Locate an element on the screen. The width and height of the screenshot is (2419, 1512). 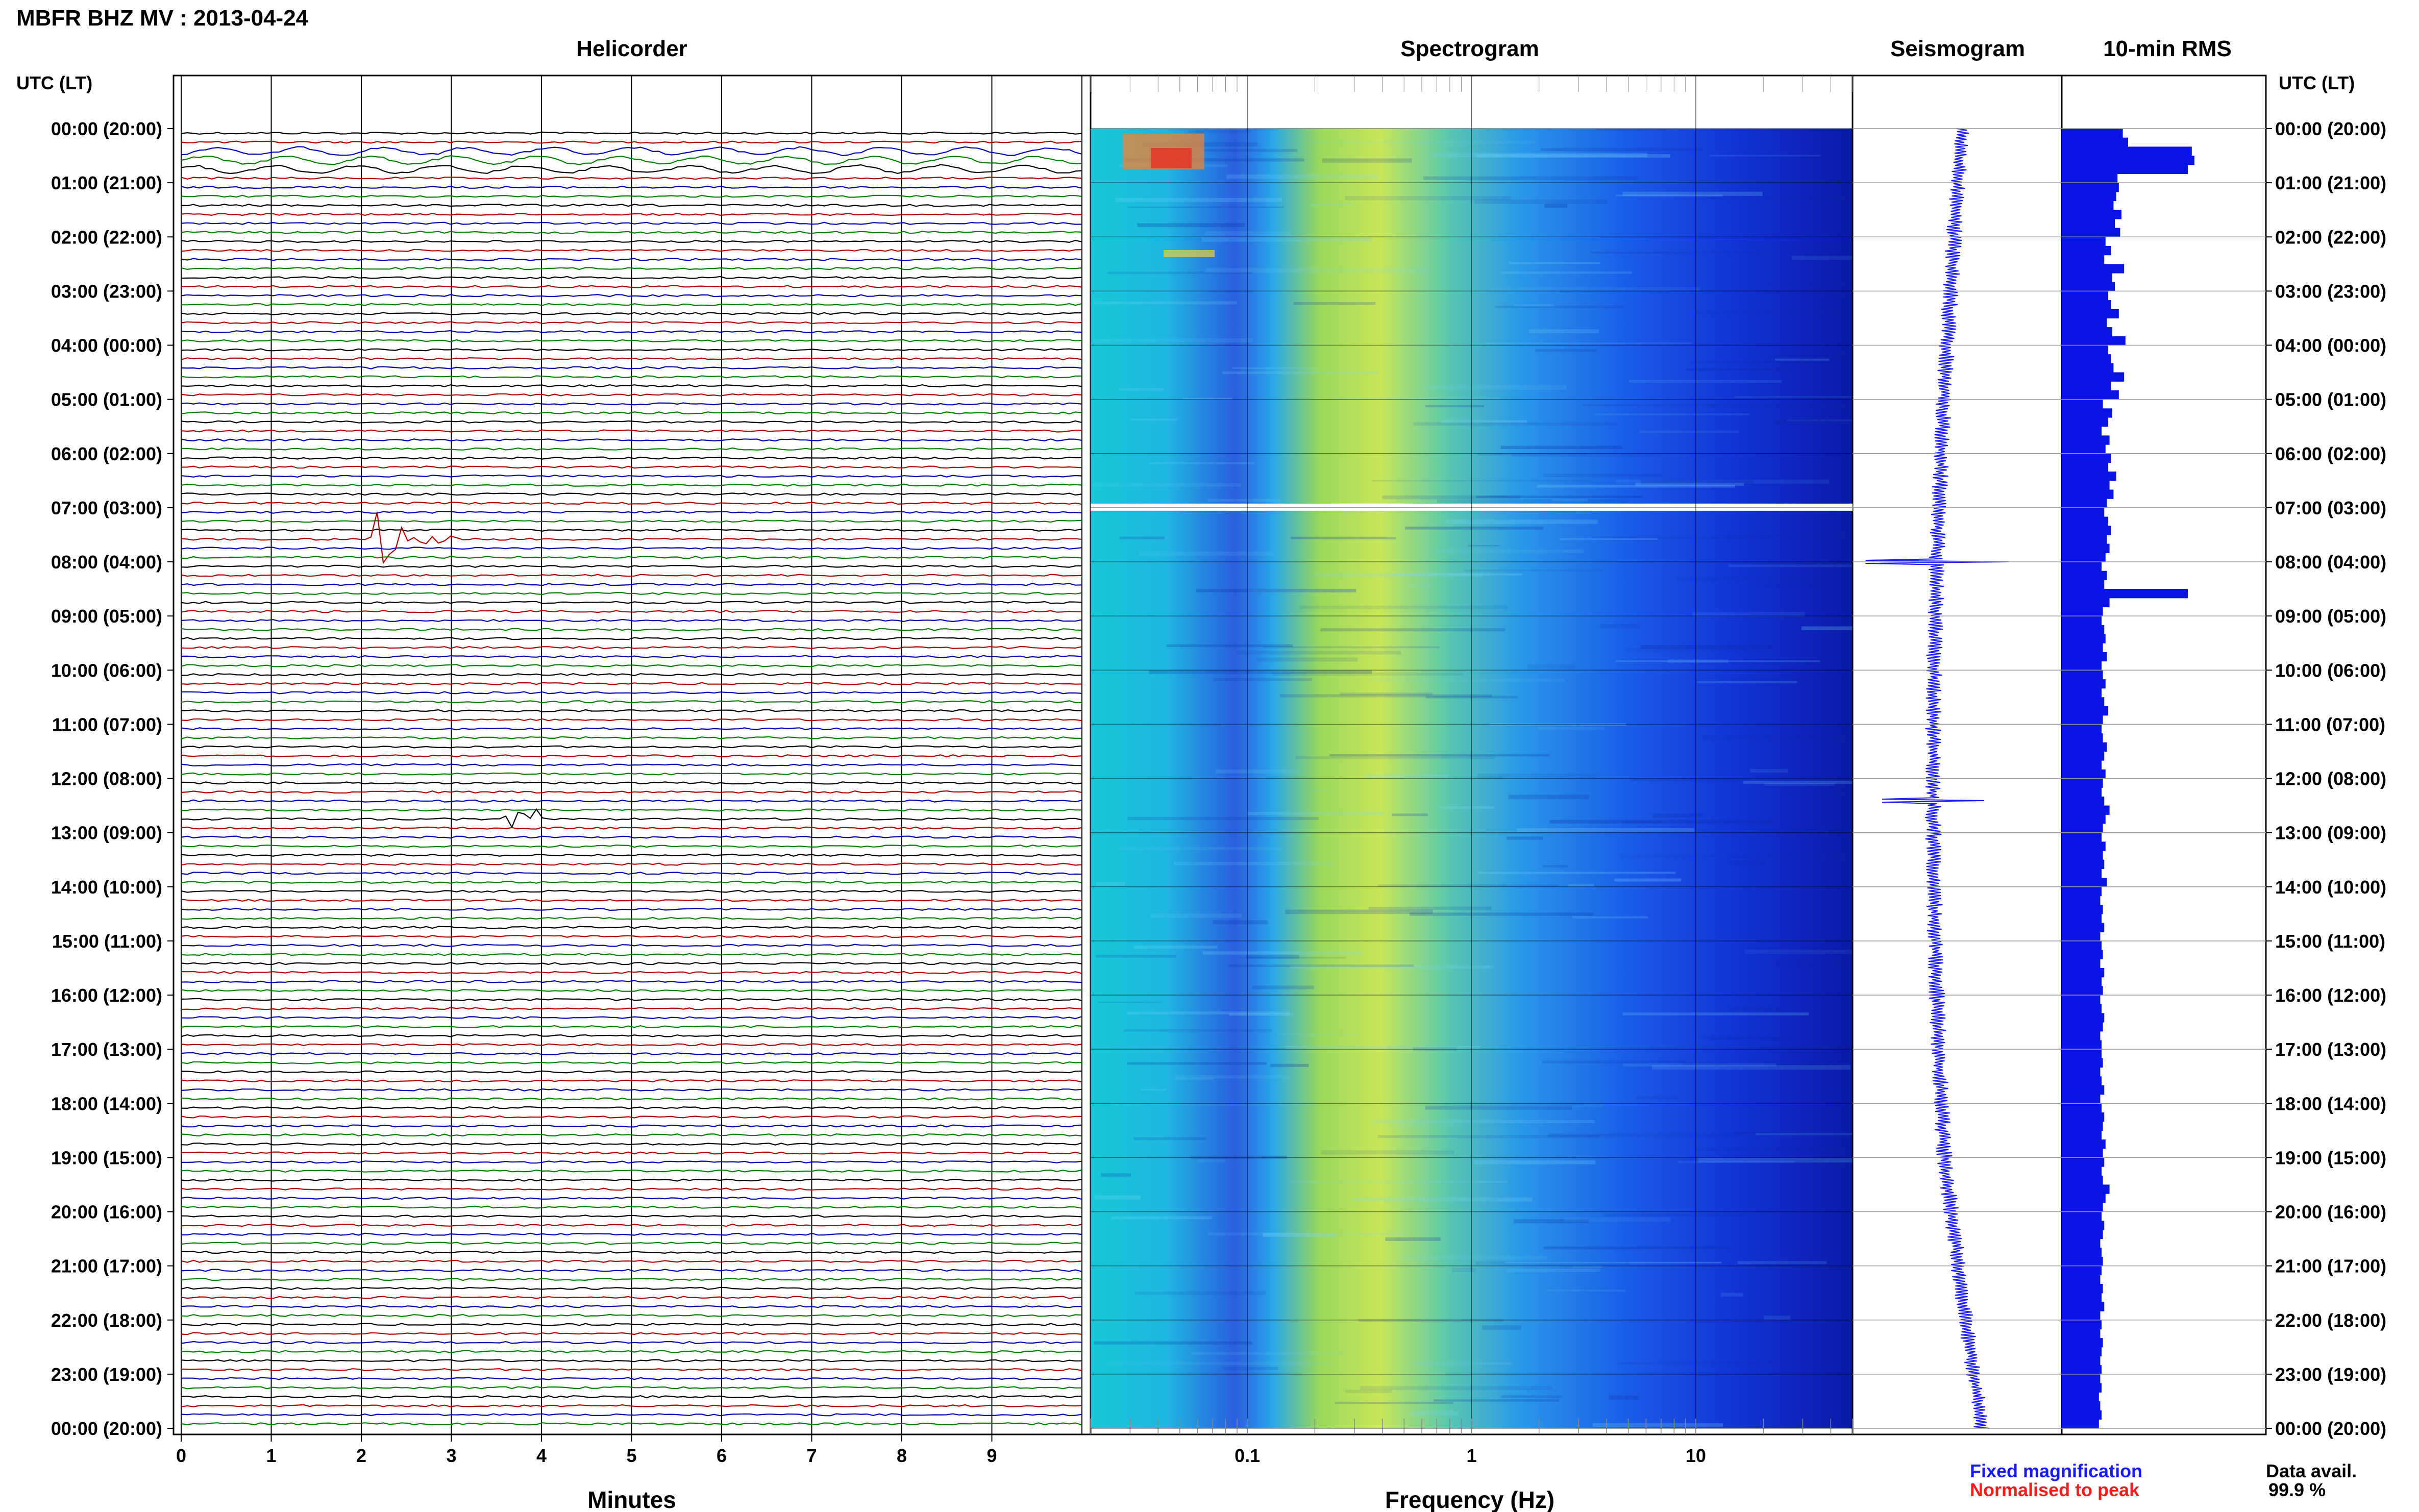
data-availability-value: 99.9 % is located at coordinates (2297, 1489).